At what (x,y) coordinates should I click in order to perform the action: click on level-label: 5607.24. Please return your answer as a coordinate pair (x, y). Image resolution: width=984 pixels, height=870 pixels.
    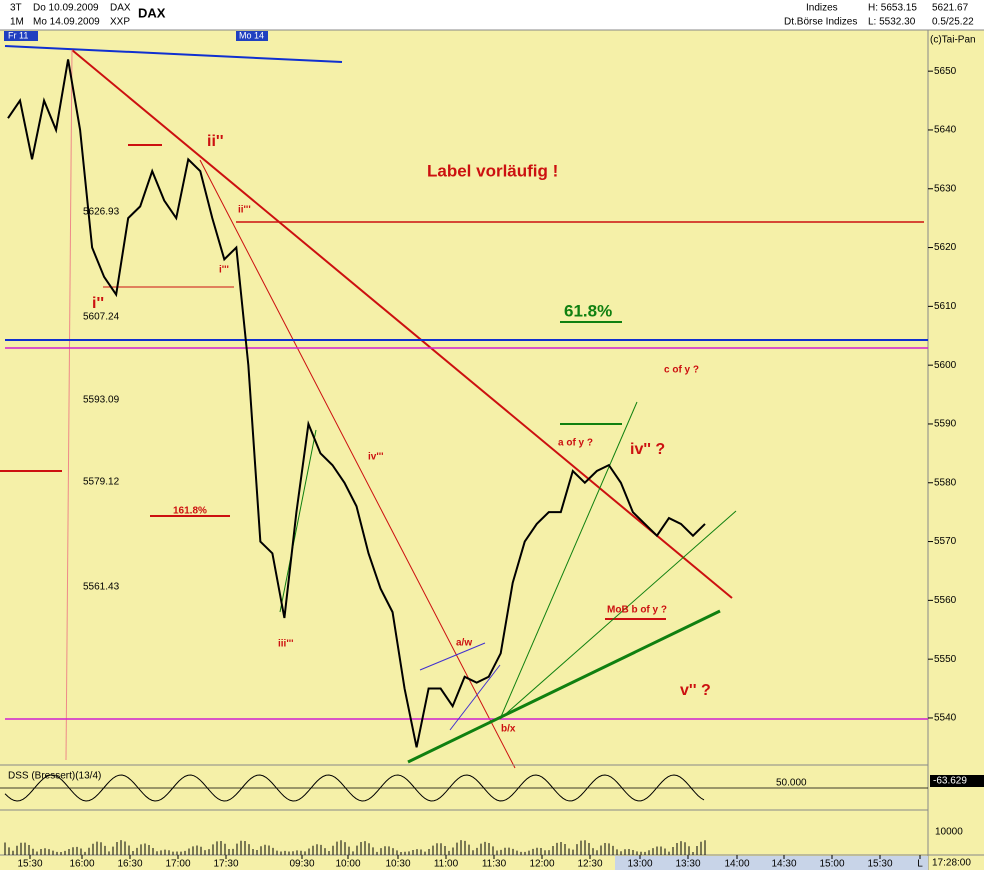
    Looking at the image, I should click on (101, 317).